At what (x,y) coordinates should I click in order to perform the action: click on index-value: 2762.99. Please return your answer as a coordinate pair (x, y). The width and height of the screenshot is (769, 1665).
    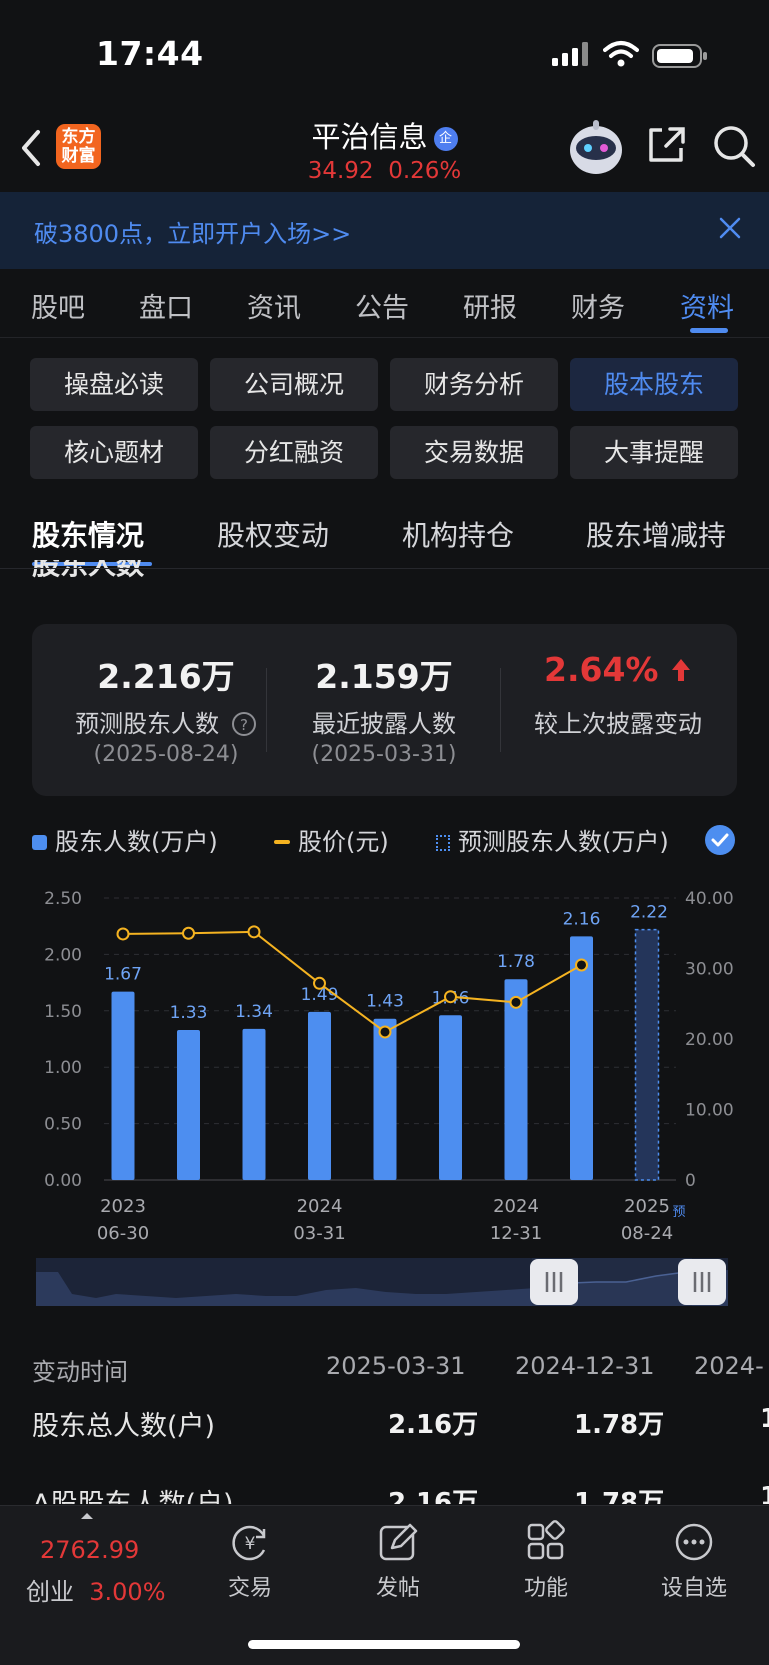
    Looking at the image, I should click on (90, 1550).